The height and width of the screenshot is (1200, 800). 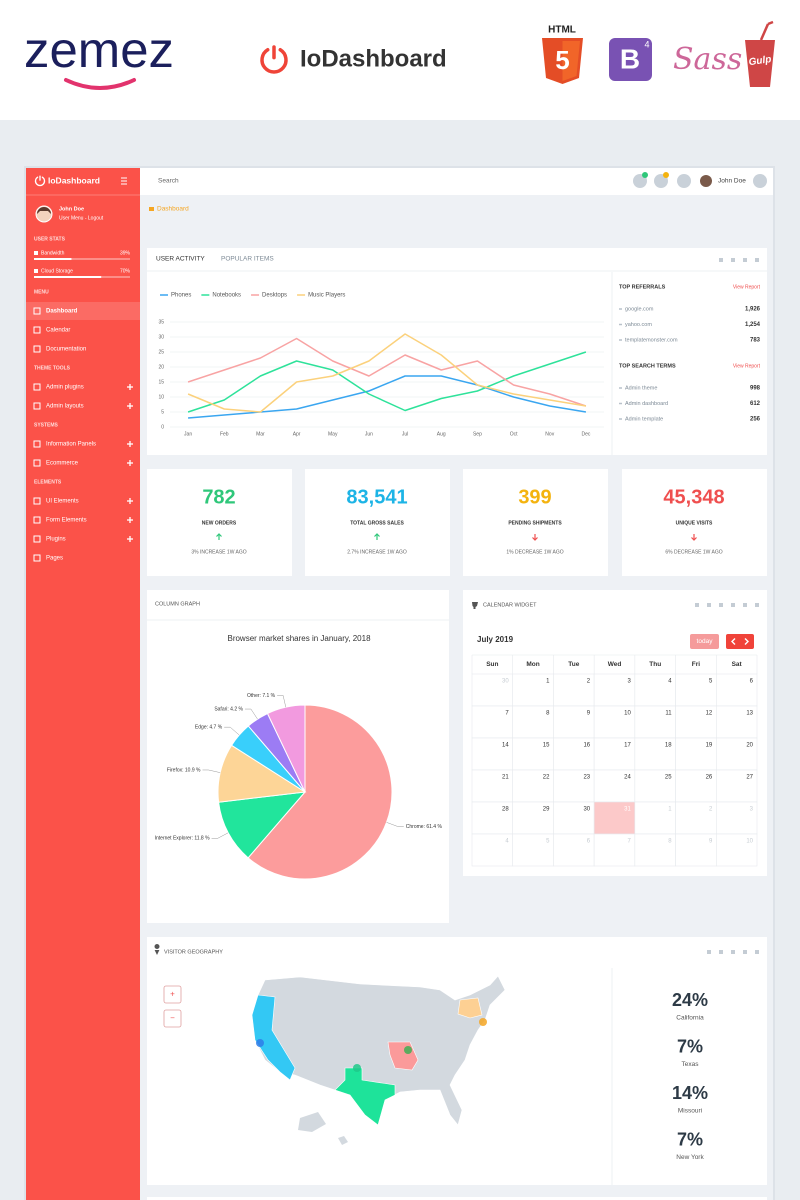 I want to click on zoom-label: −, so click(x=172, y=1018).